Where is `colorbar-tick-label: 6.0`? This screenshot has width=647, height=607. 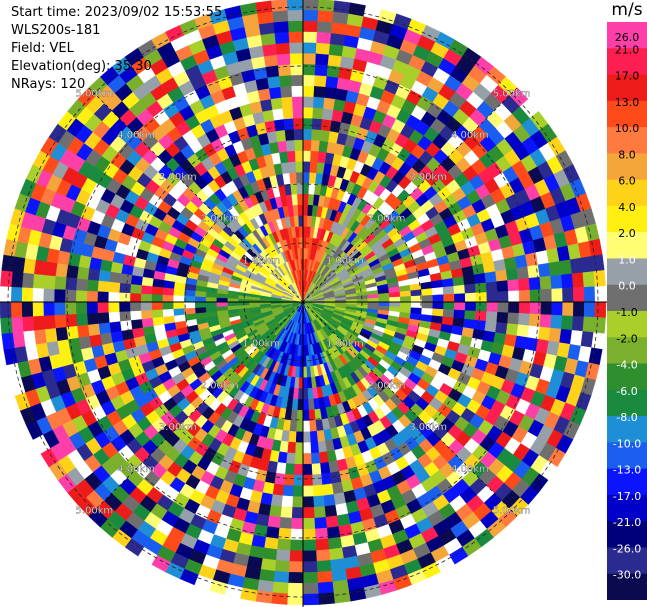
colorbar-tick-label: 6.0 is located at coordinates (627, 181).